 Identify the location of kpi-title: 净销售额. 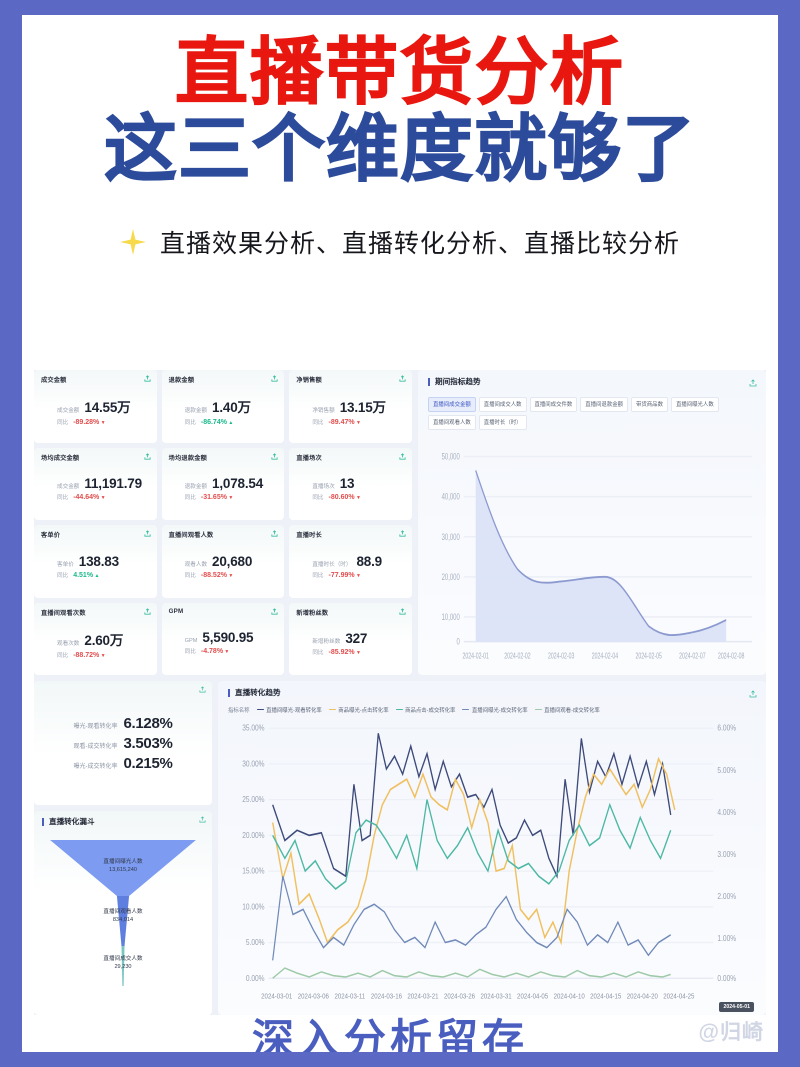
(309, 380).